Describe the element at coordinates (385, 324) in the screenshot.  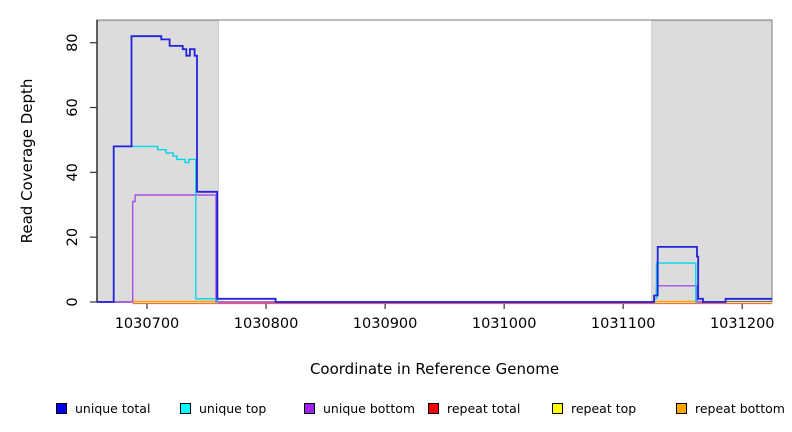
I see `x-tick-label: 1030900` at that location.